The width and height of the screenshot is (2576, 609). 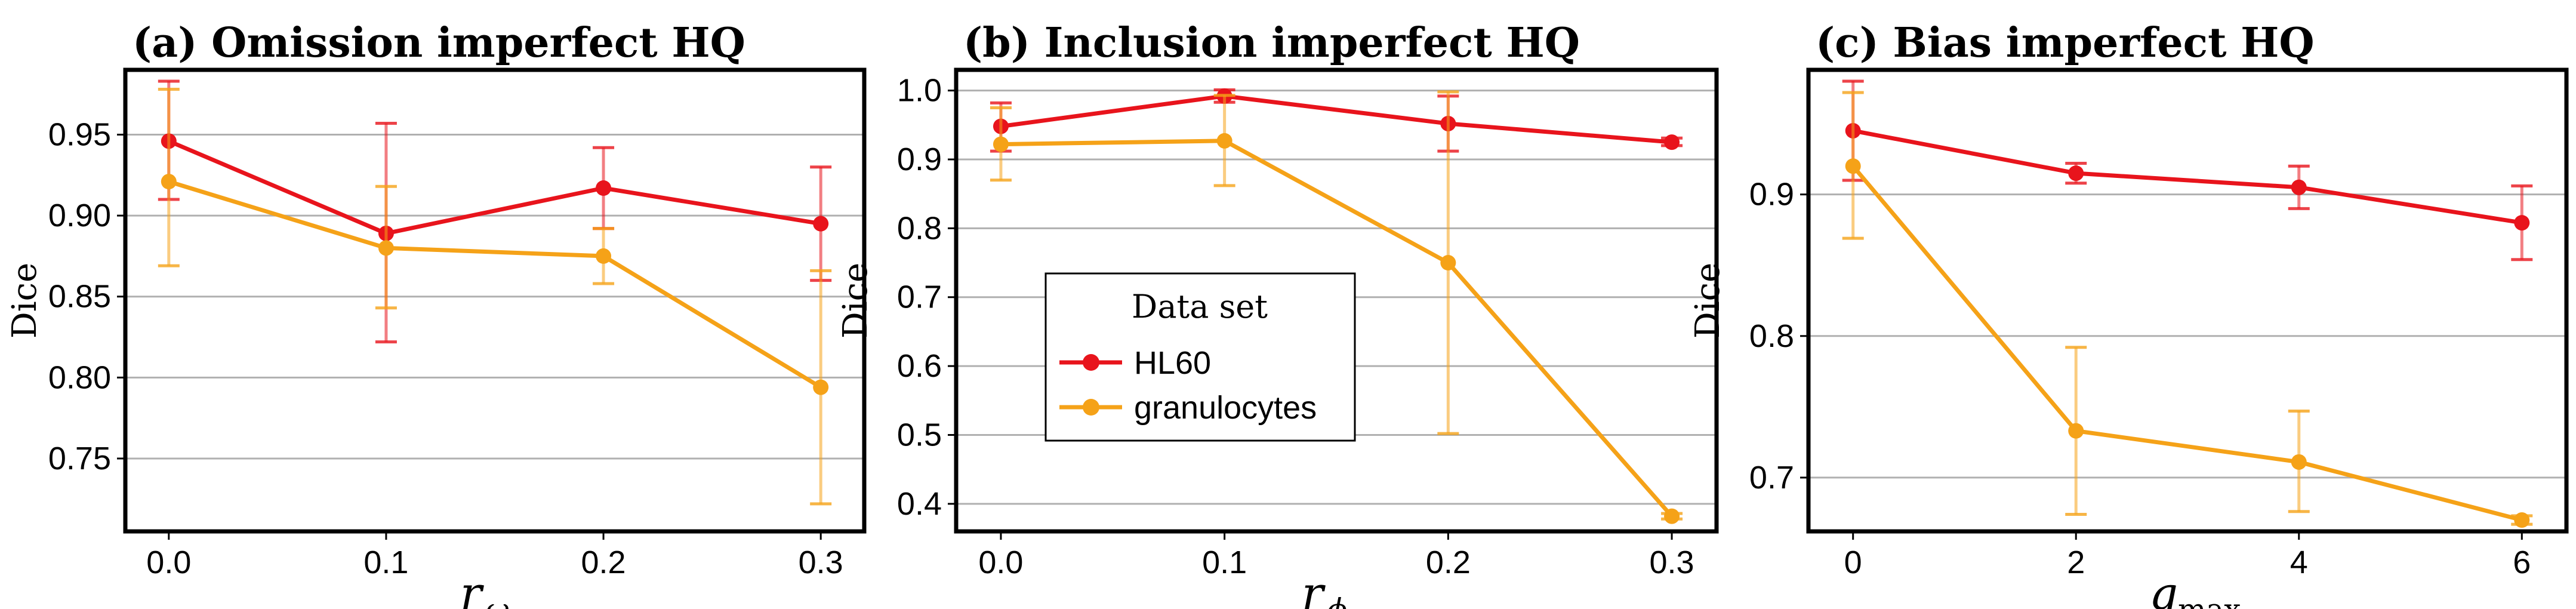 What do you see at coordinates (919, 297) in the screenshot?
I see `p1-ytick-label: 0.7` at bounding box center [919, 297].